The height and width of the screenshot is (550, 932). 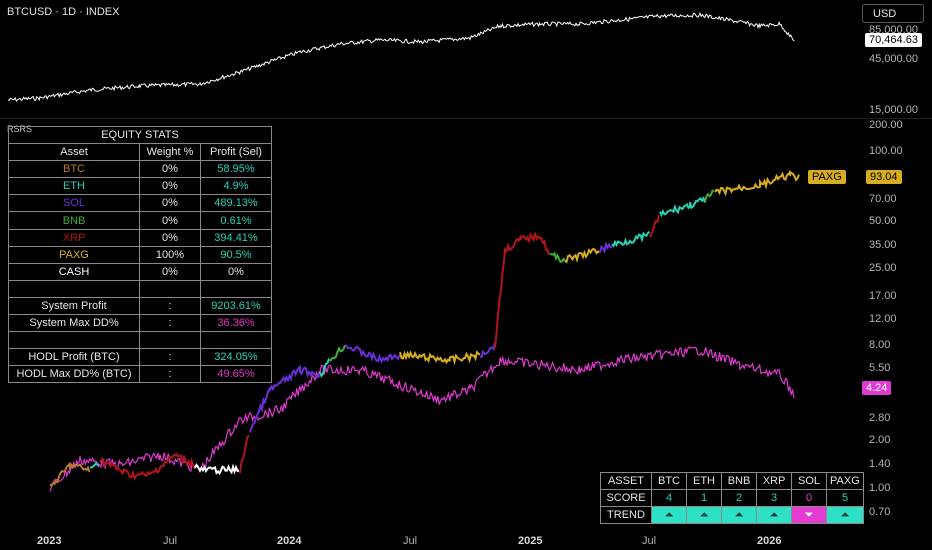 I want to click on asset-name: BNB, so click(x=74, y=220).